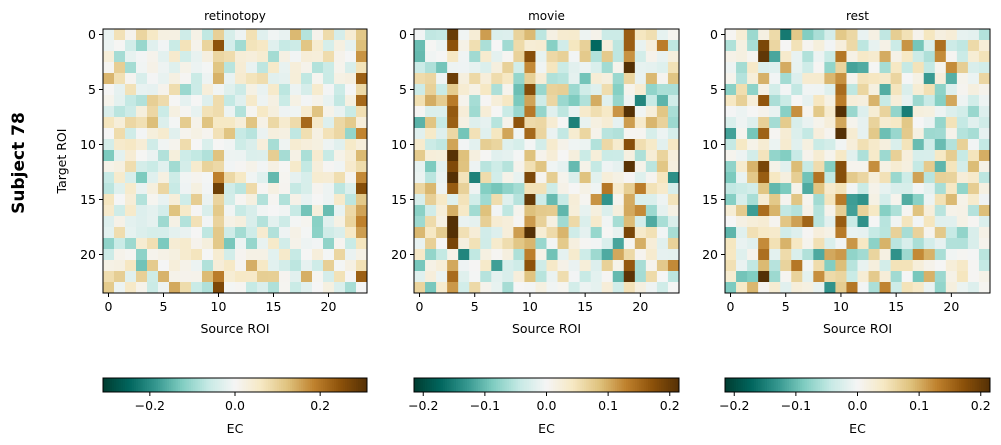  What do you see at coordinates (585, 306) in the screenshot?
I see `x-tick-label: 15` at bounding box center [585, 306].